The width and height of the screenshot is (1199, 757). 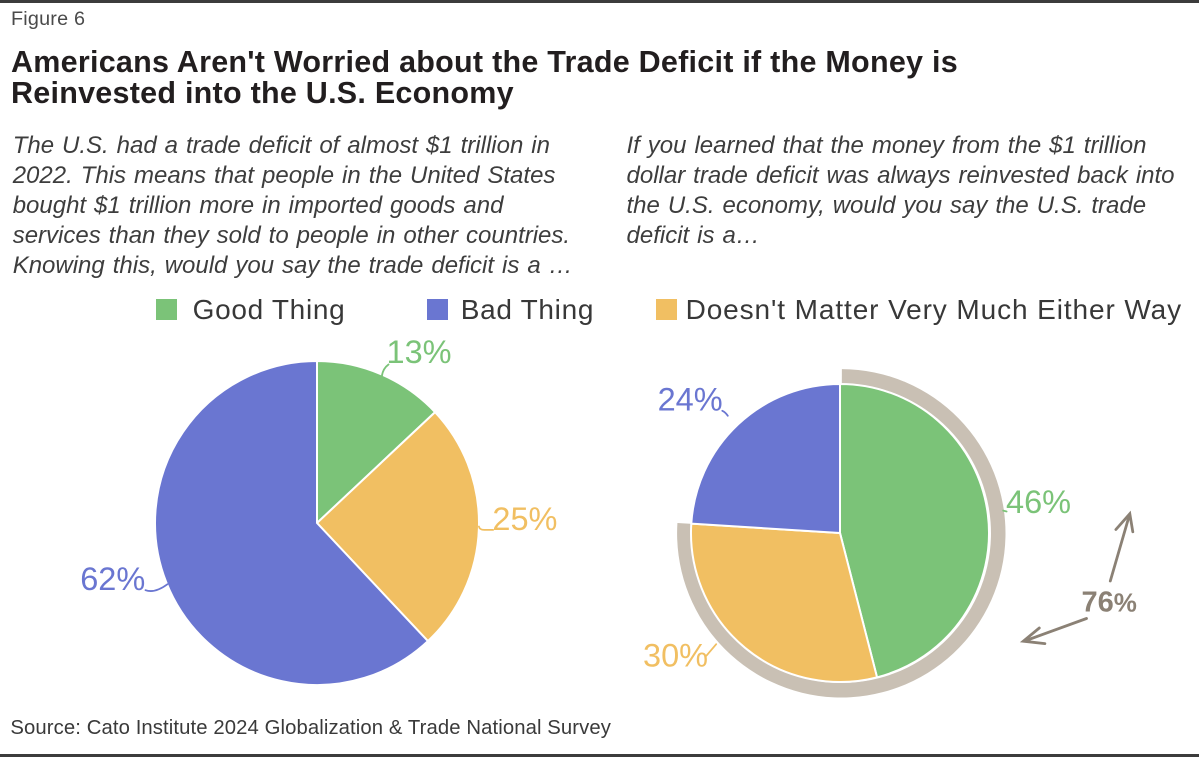 What do you see at coordinates (690, 400) in the screenshot?
I see `svg-text: 24%` at bounding box center [690, 400].